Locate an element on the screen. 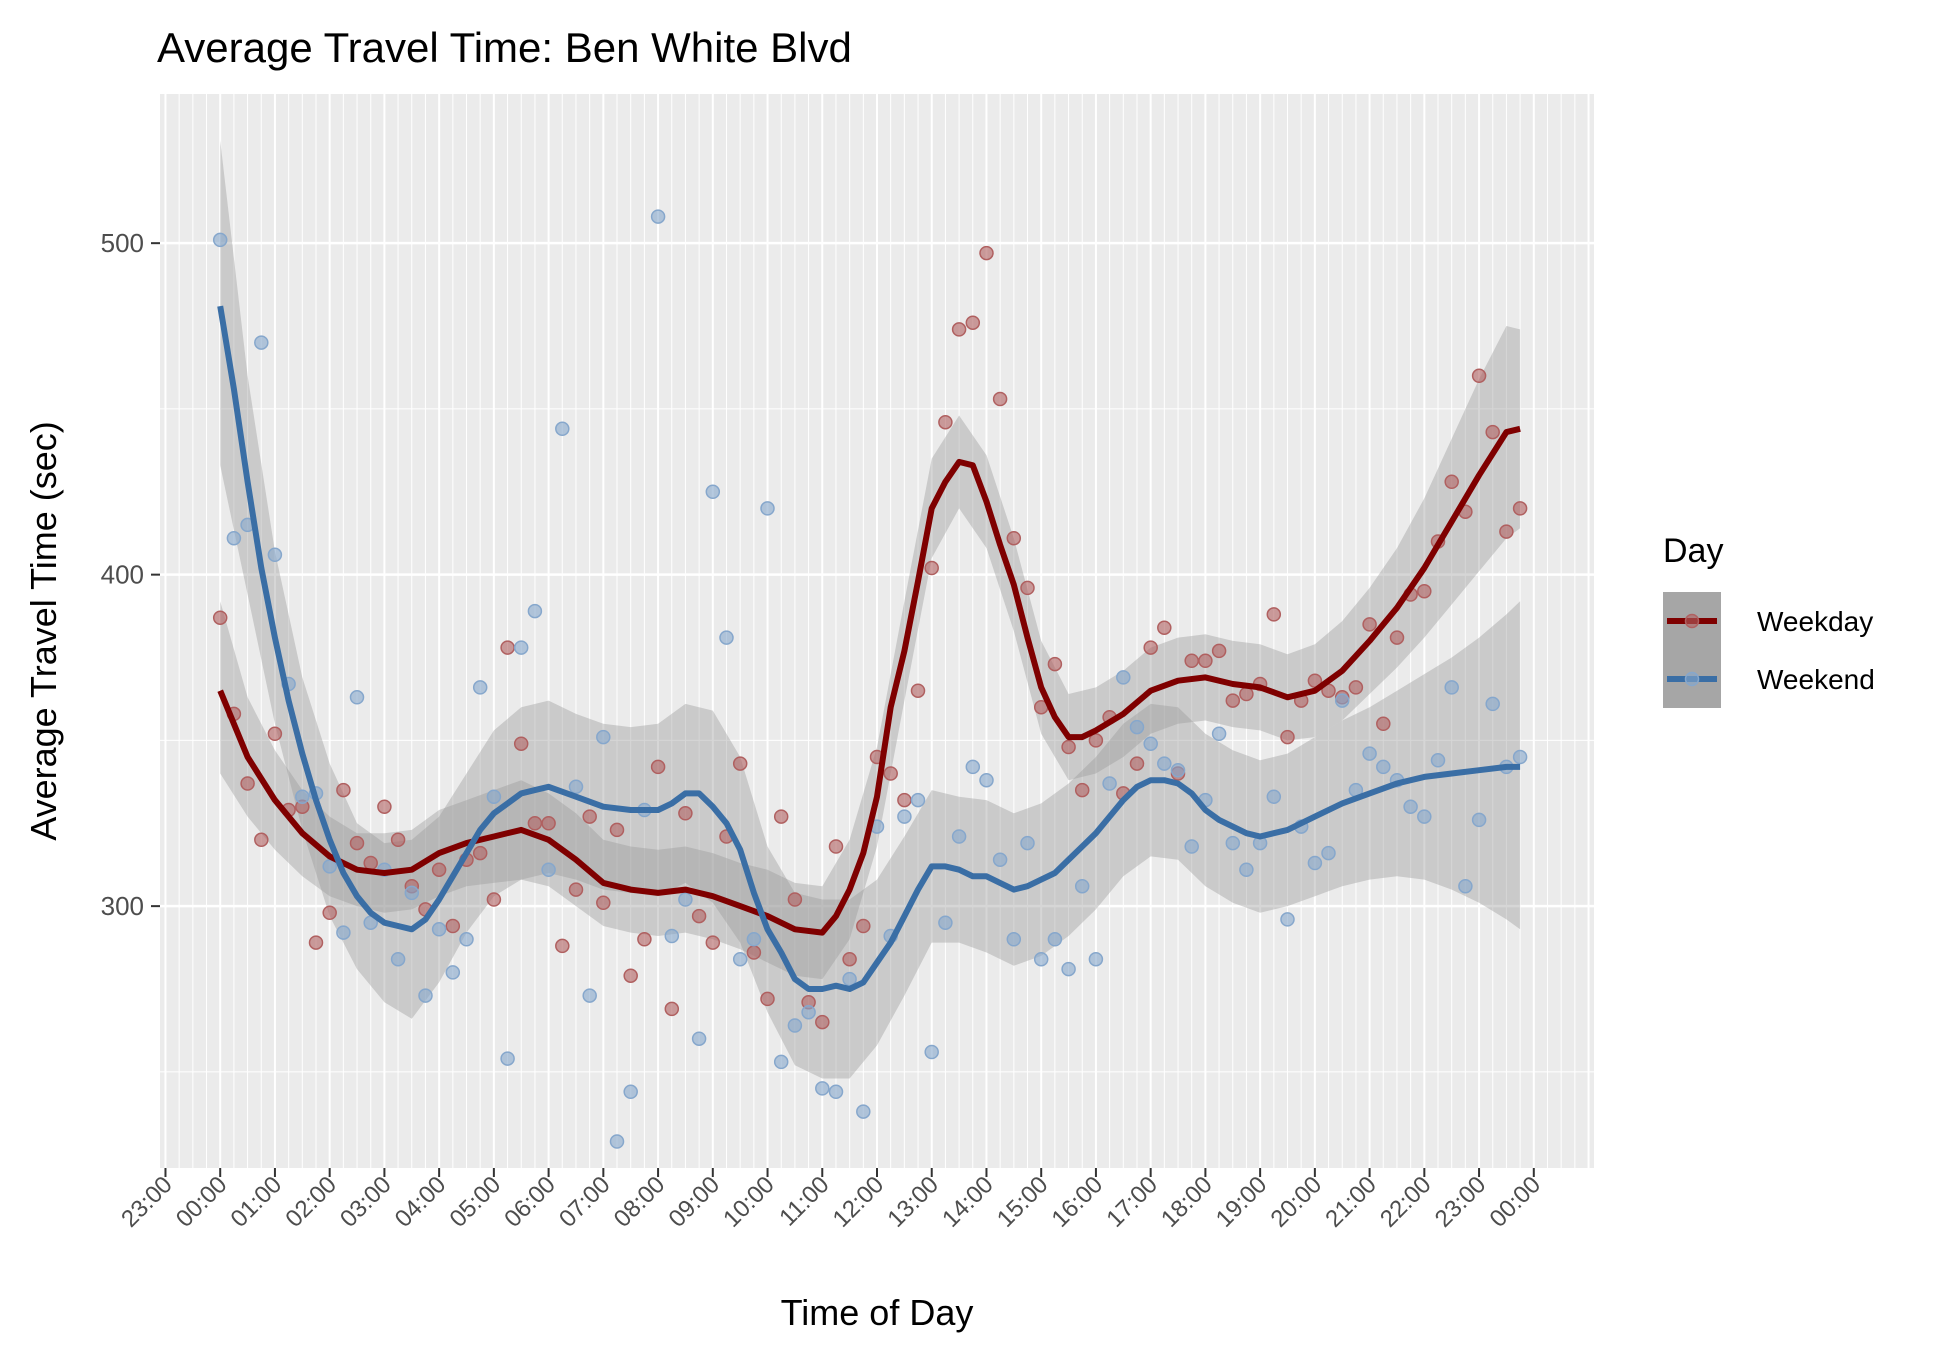 The width and height of the screenshot is (1950, 1349). x-tick-label: 00:00 is located at coordinates (1515, 1202).